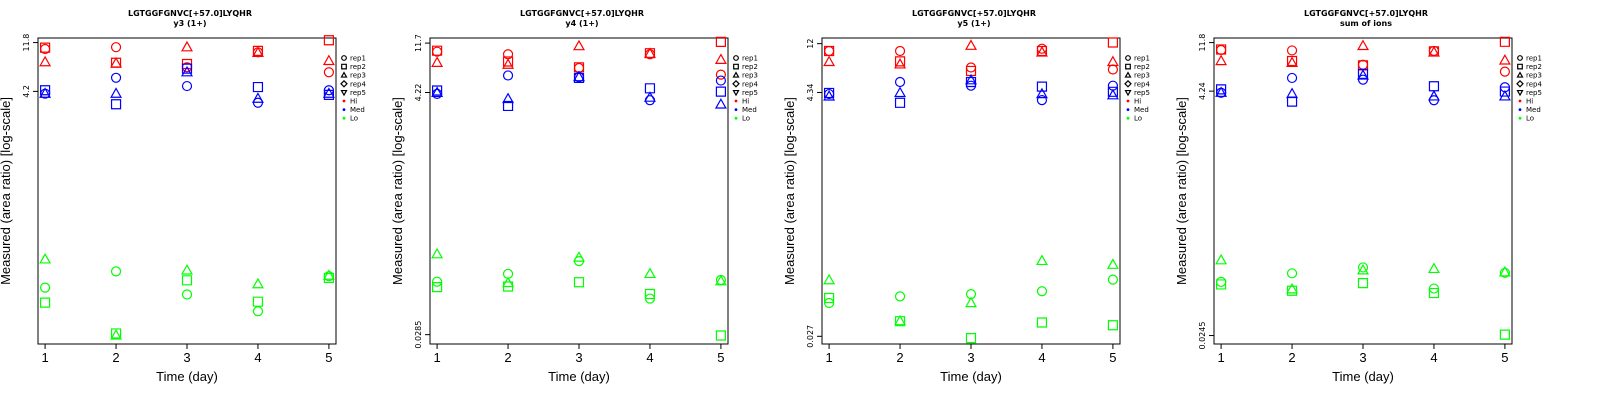  What do you see at coordinates (750, 59) in the screenshot?
I see `legend-label-rep1: rep1` at bounding box center [750, 59].